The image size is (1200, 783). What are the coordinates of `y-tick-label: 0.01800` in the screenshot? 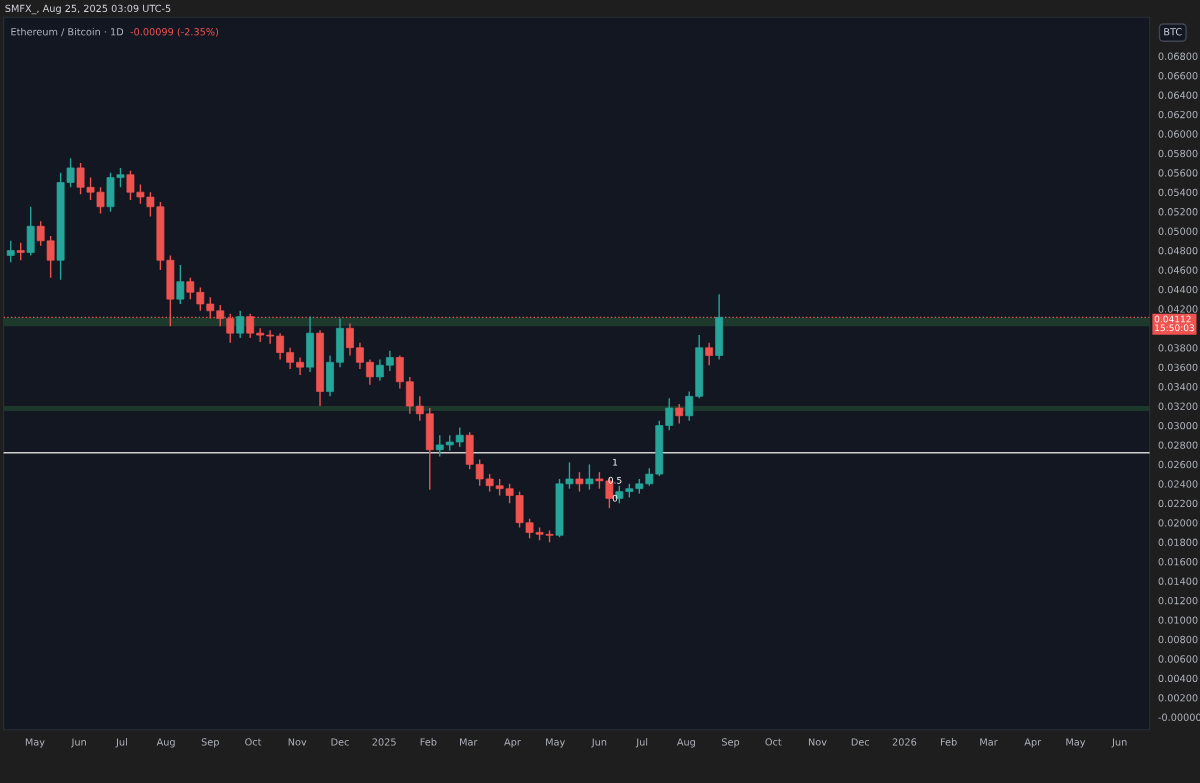 It's located at (1178, 542).